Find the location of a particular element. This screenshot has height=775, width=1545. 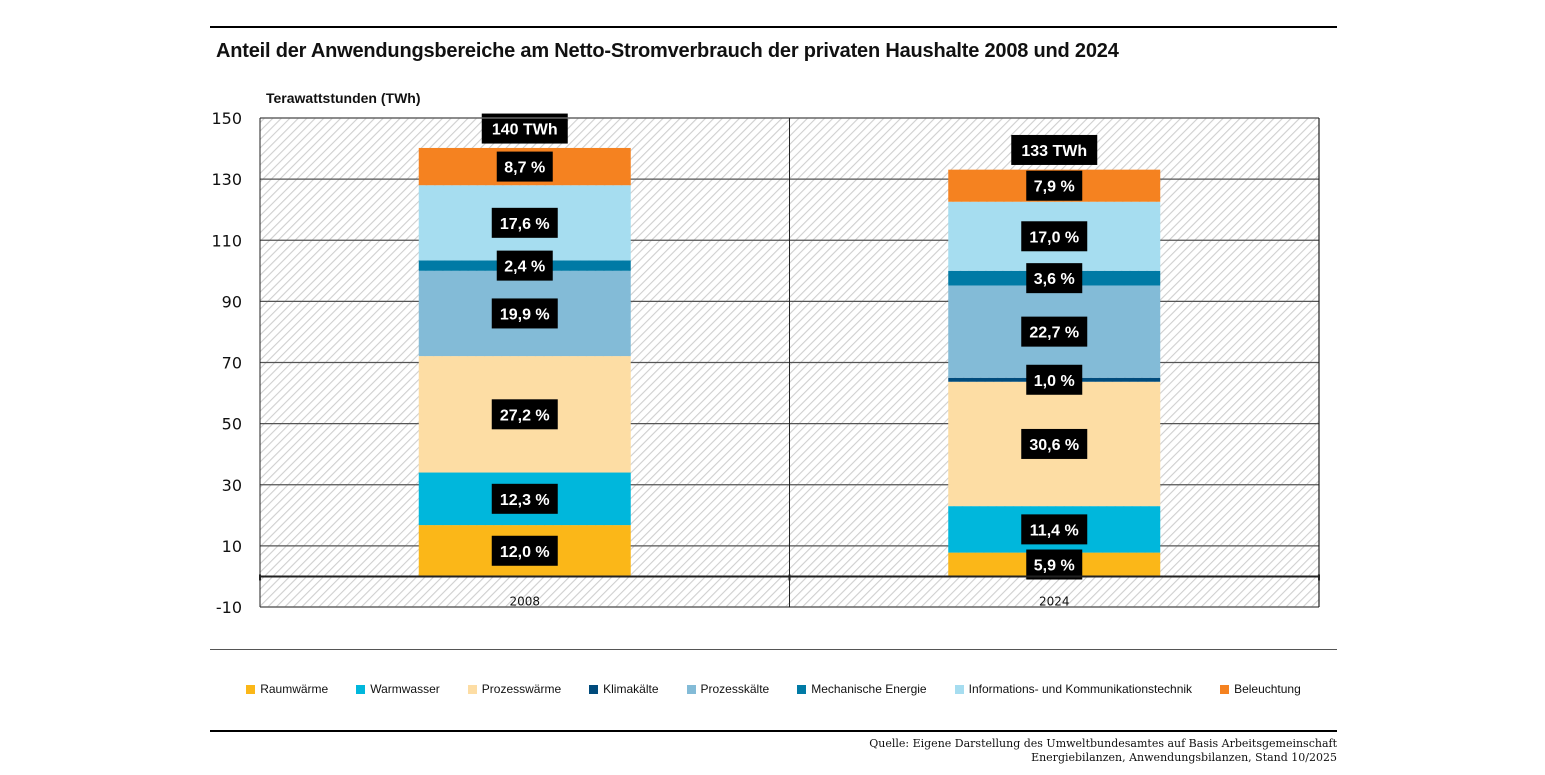

data-label: 17,0 % is located at coordinates (1054, 237).